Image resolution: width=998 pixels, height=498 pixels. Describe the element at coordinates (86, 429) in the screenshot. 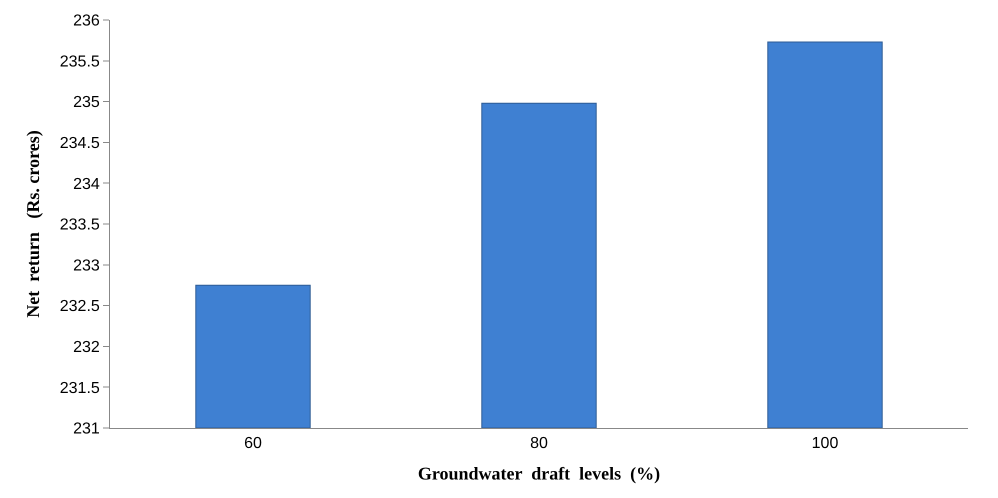

I see `y-tick-label: 231` at that location.